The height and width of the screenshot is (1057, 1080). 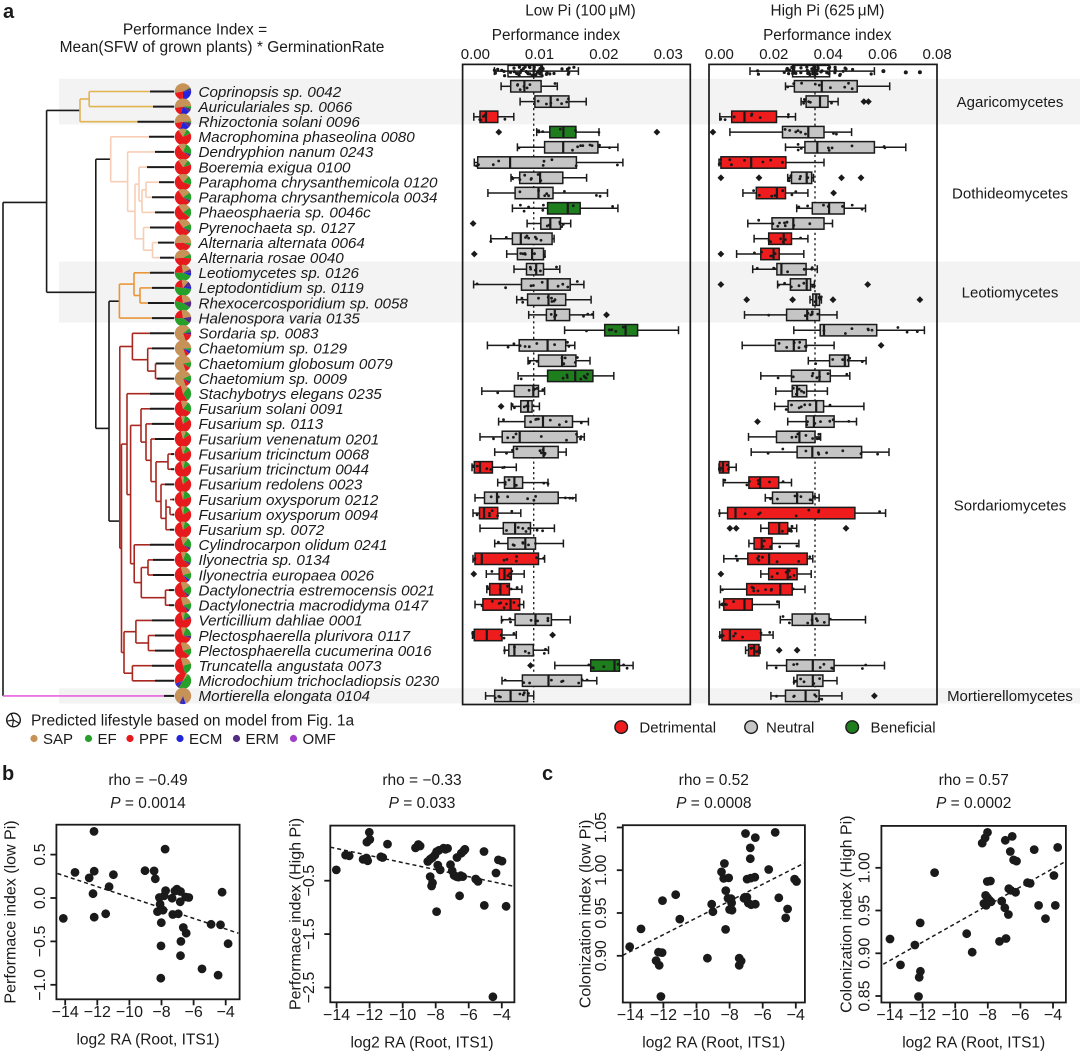 I want to click on svg-text: Beneficial, so click(x=903, y=727).